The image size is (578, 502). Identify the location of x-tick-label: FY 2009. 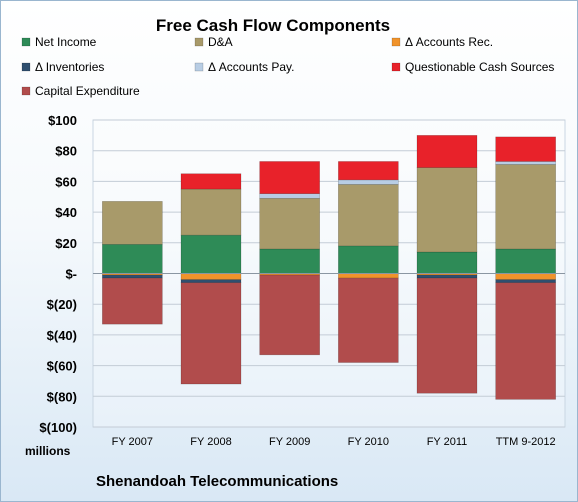
(289, 442).